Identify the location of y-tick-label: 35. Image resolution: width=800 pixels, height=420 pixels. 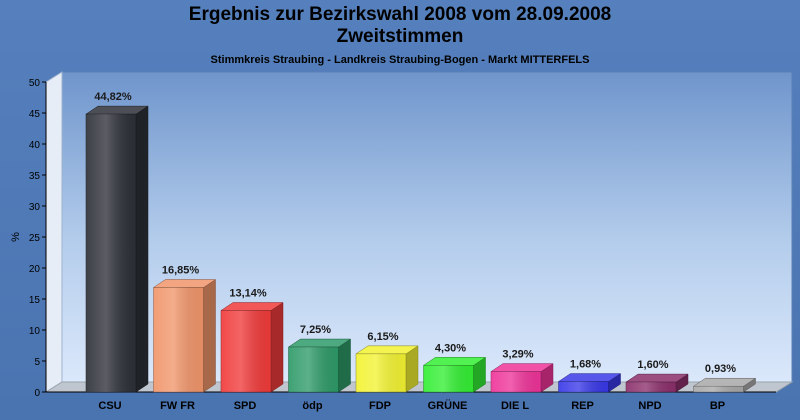
(35, 176).